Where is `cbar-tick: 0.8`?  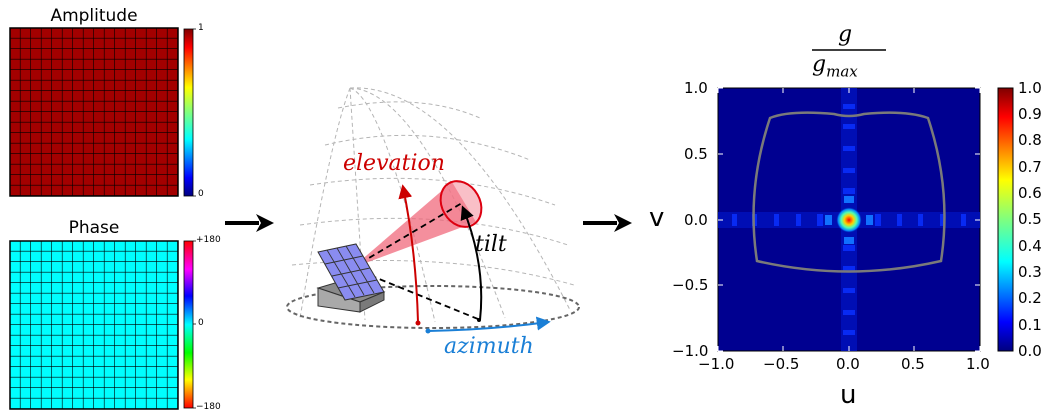
cbar-tick: 0.8 is located at coordinates (1030, 140).